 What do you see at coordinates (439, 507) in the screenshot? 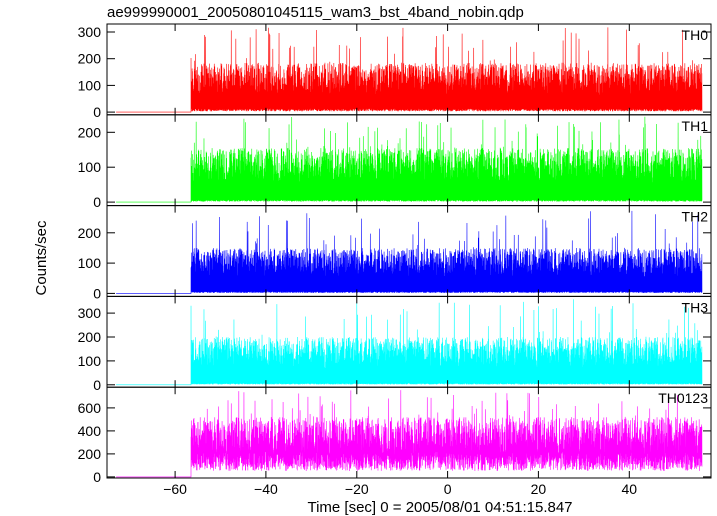
I see `x-axis-label: Time [sec] 0 = 2005/08/01 04:51:15.847` at bounding box center [439, 507].